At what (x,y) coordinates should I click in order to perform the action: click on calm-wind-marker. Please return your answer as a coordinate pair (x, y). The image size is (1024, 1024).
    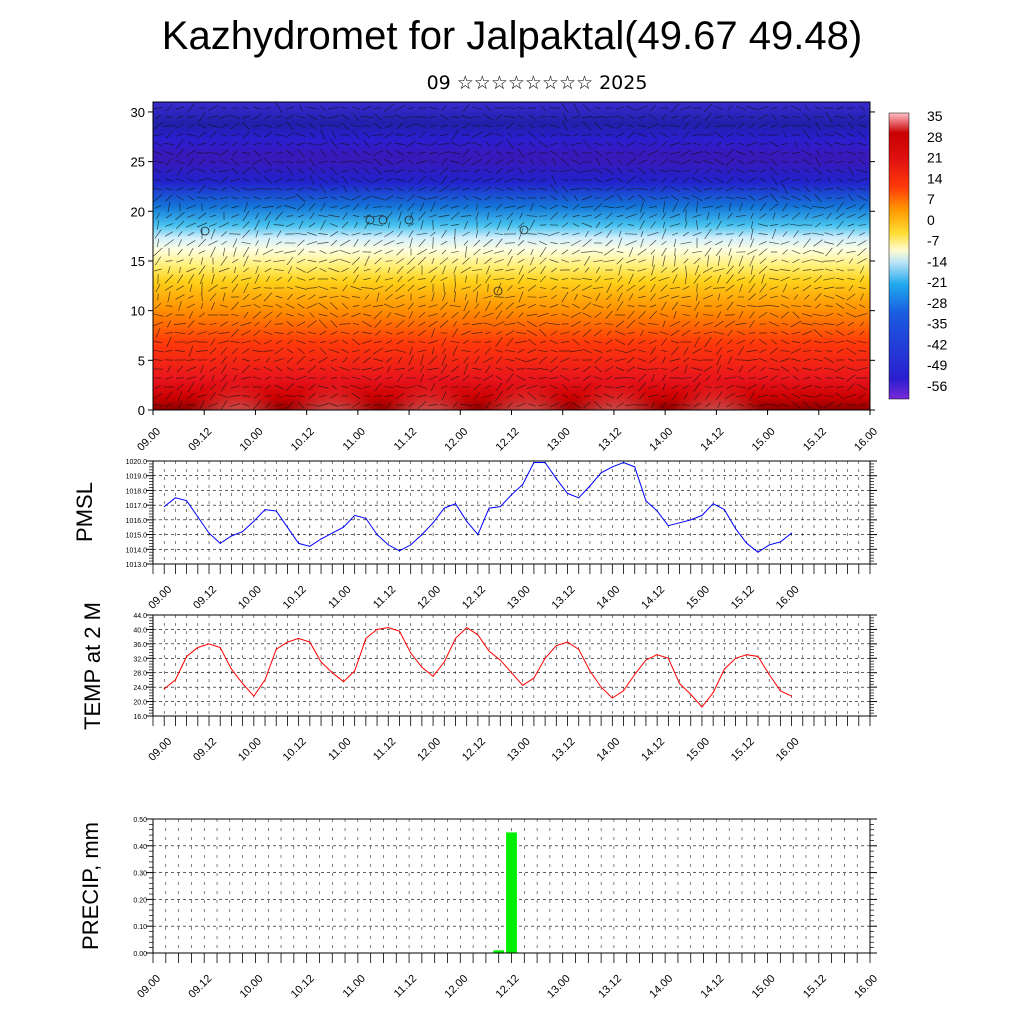
    Looking at the image, I should click on (498, 291).